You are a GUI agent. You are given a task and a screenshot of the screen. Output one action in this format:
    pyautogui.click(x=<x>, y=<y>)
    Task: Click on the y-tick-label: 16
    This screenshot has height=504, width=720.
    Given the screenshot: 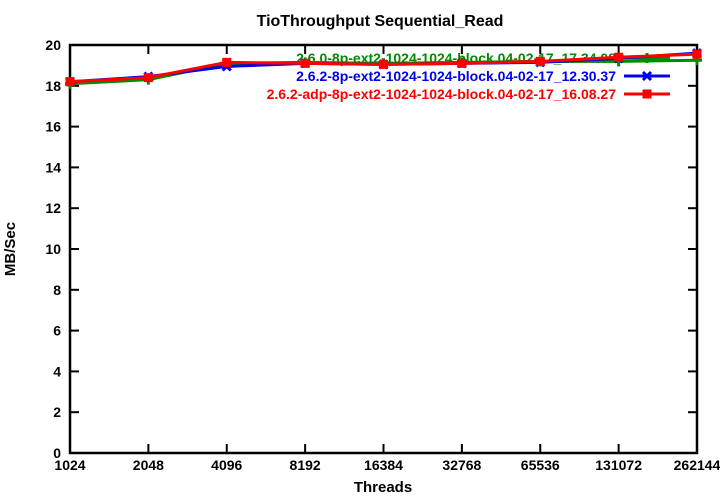 What is the action you would take?
    pyautogui.click(x=53, y=127)
    